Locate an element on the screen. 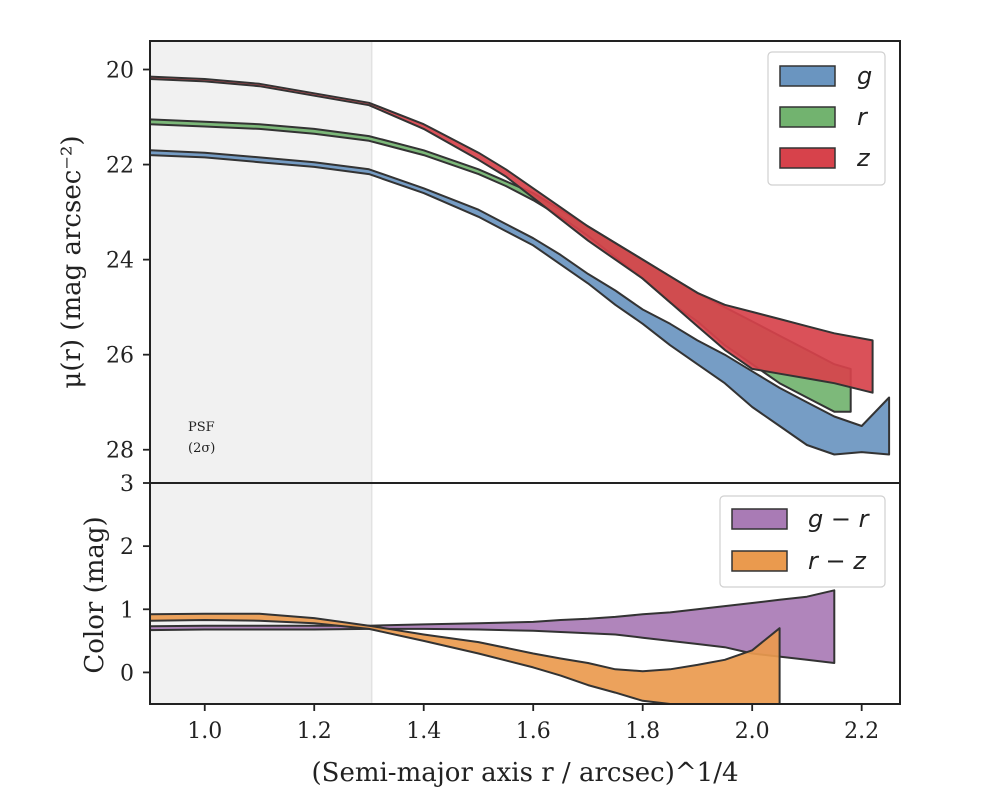 The width and height of the screenshot is (1000, 800). bottom-y-axis-label: Color (mag) is located at coordinates (95, 594).